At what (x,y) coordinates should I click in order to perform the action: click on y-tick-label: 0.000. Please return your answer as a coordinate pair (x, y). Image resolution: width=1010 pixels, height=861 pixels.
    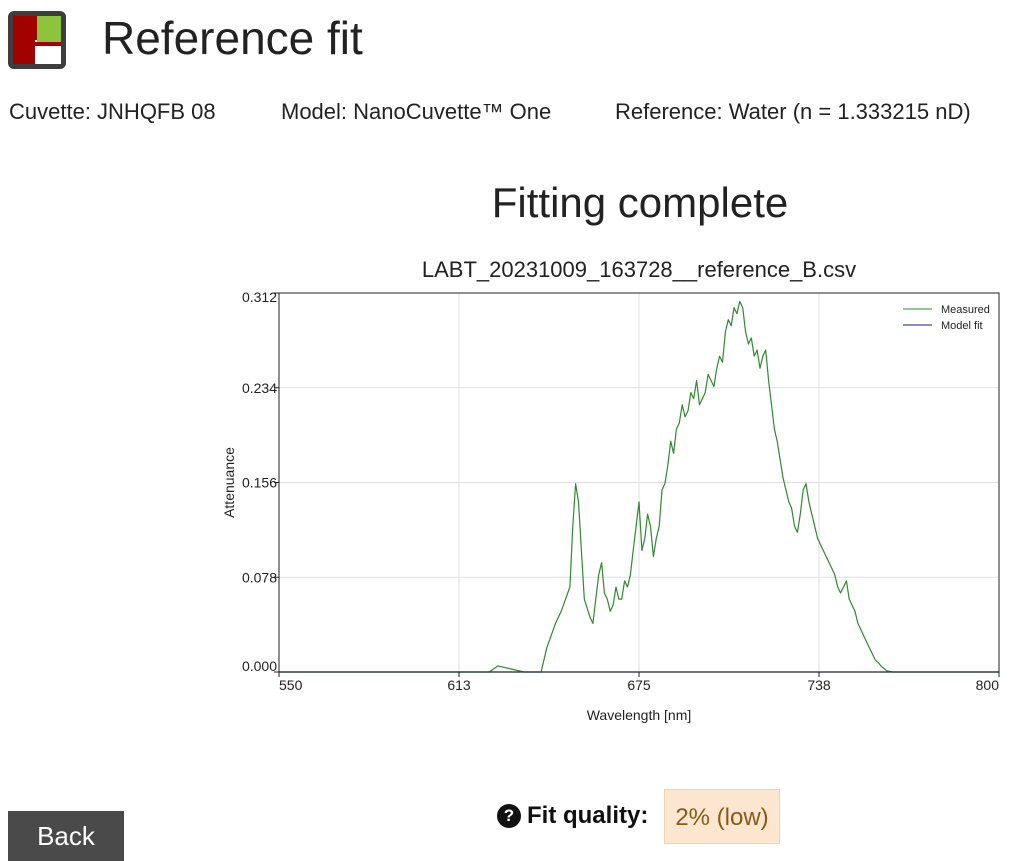
    Looking at the image, I should click on (259, 666).